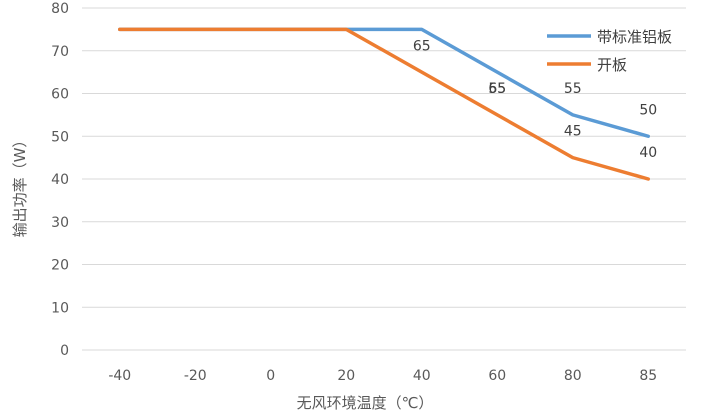  I want to click on x-tick-label: 40, so click(422, 376).